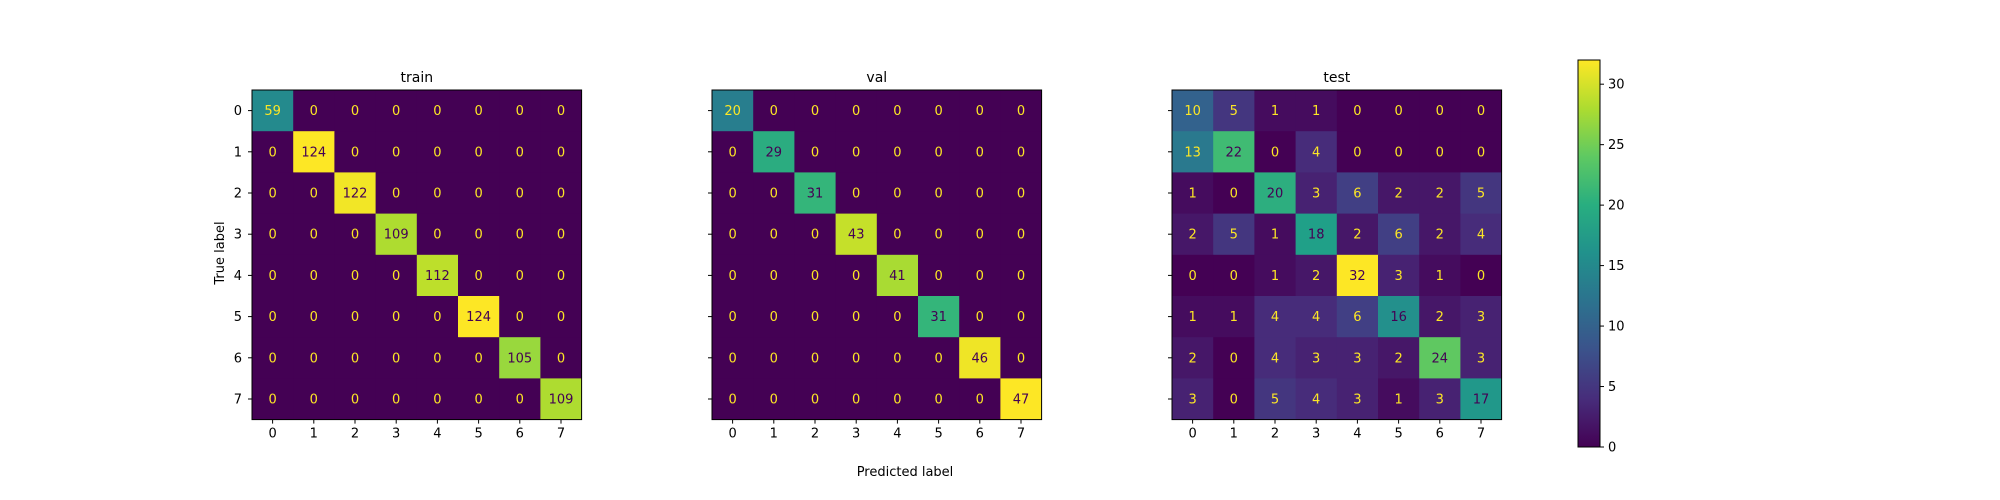 The image size is (2000, 500). Describe the element at coordinates (905, 472) in the screenshot. I see `x-axis-label: Predicted label` at that location.